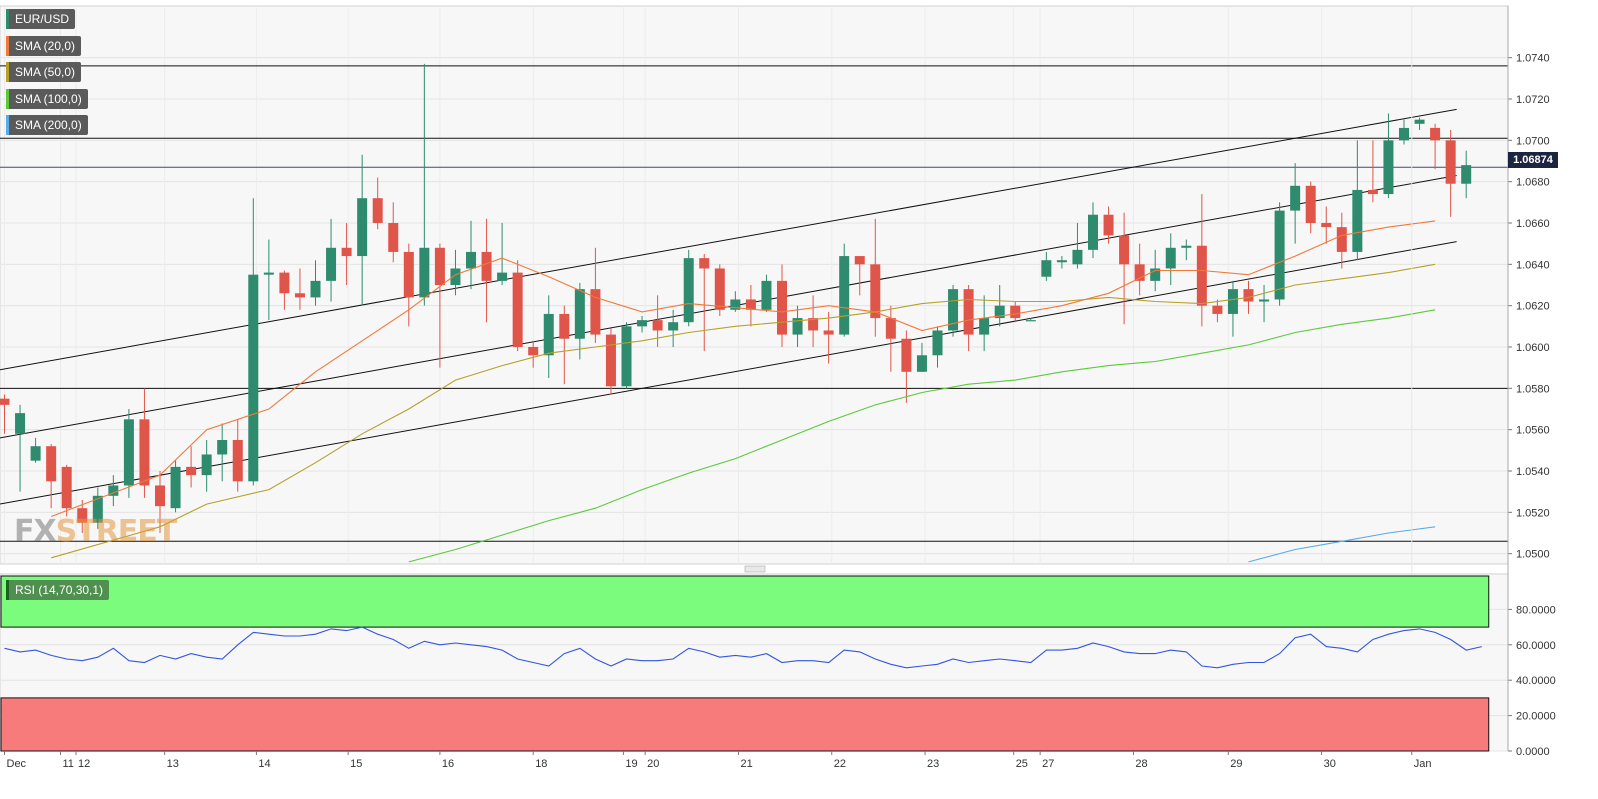 The height and width of the screenshot is (799, 1598). Describe the element at coordinates (58, 590) in the screenshot. I see `rsi-legend: RSI (14,70,30,1)` at that location.